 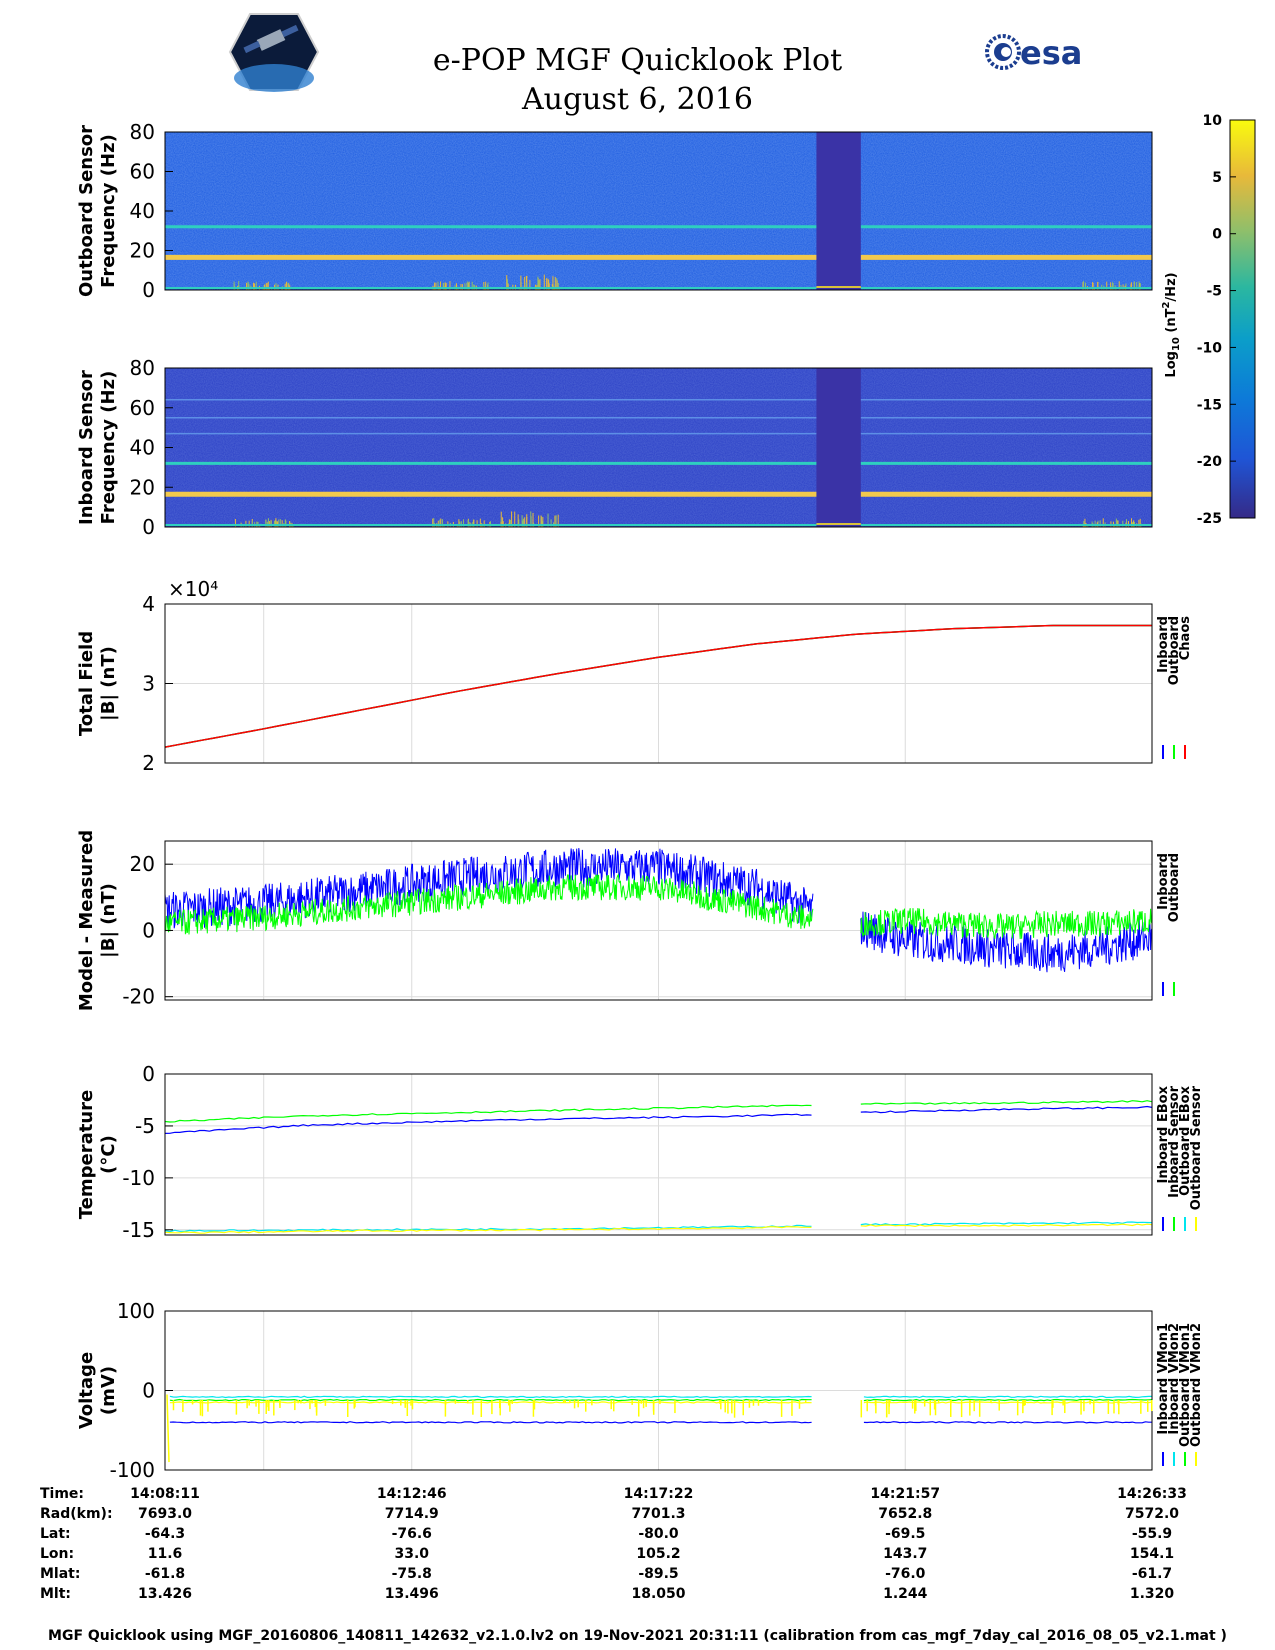 I want to click on temperature-ytick: -5, so click(x=145, y=1126).